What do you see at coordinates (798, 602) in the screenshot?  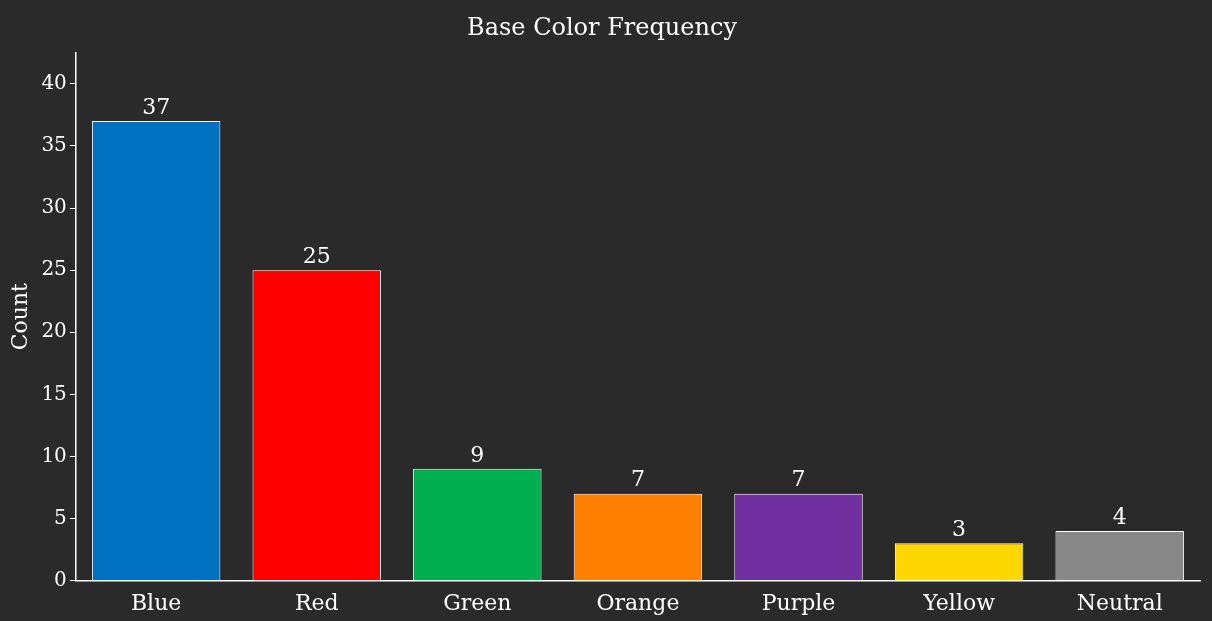 I see `x-tick-label: Purple` at bounding box center [798, 602].